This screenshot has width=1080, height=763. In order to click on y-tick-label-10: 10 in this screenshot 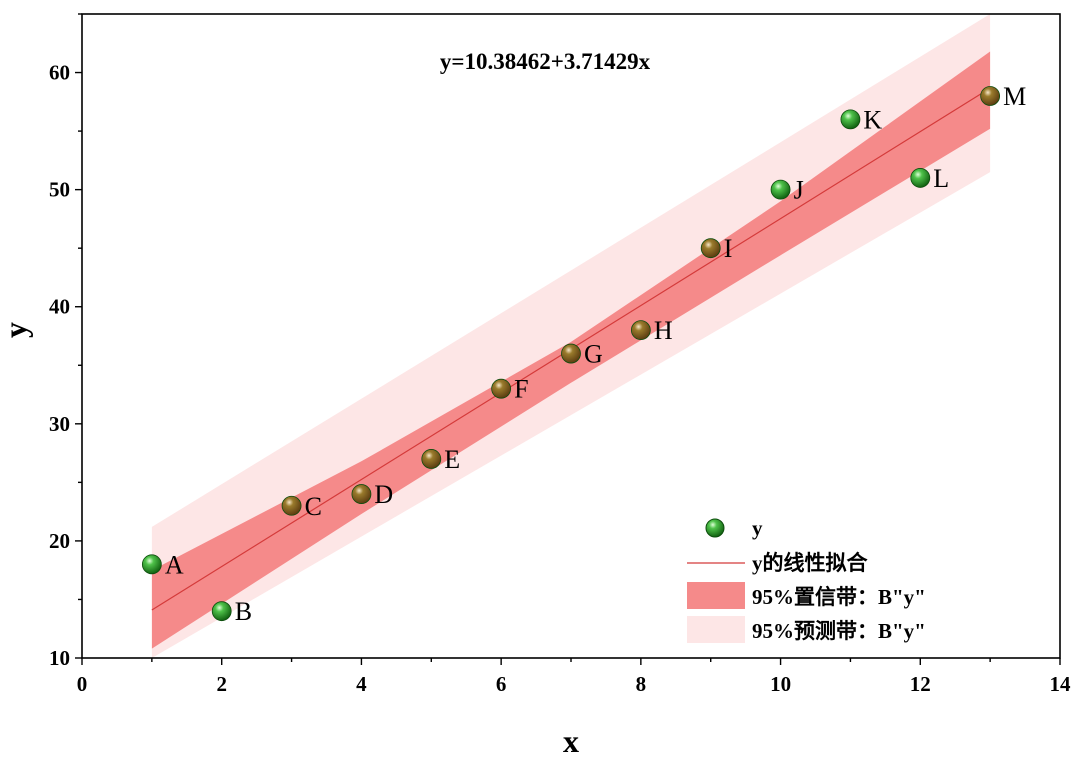, I will do `click(59, 658)`.